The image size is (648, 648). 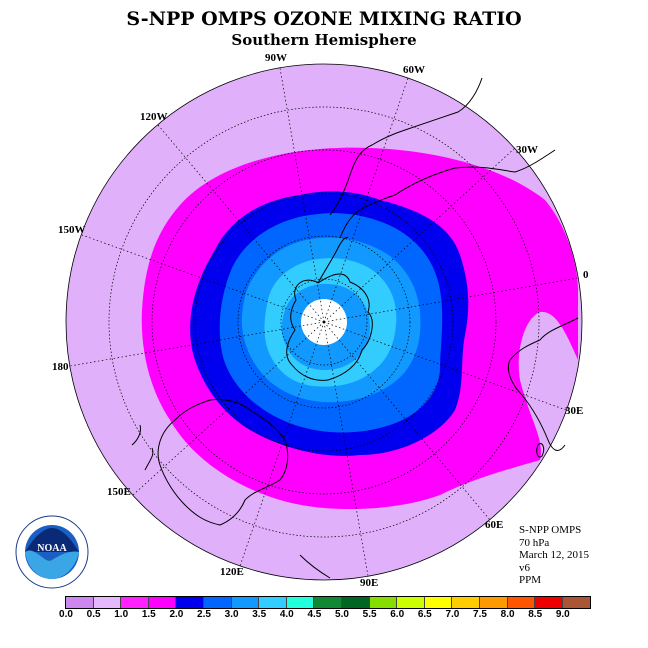 What do you see at coordinates (241, 223) in the screenshot?
I see `meridian-120w` at bounding box center [241, 223].